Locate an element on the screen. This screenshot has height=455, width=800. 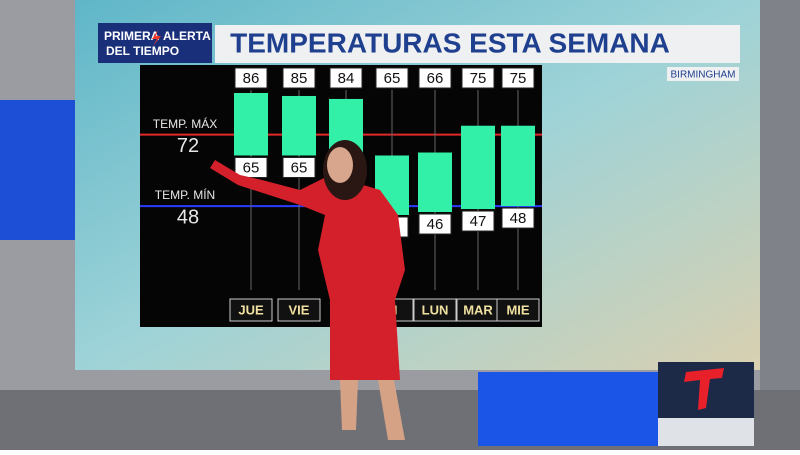
reference-label: TEMP. MÍN is located at coordinates (185, 194).